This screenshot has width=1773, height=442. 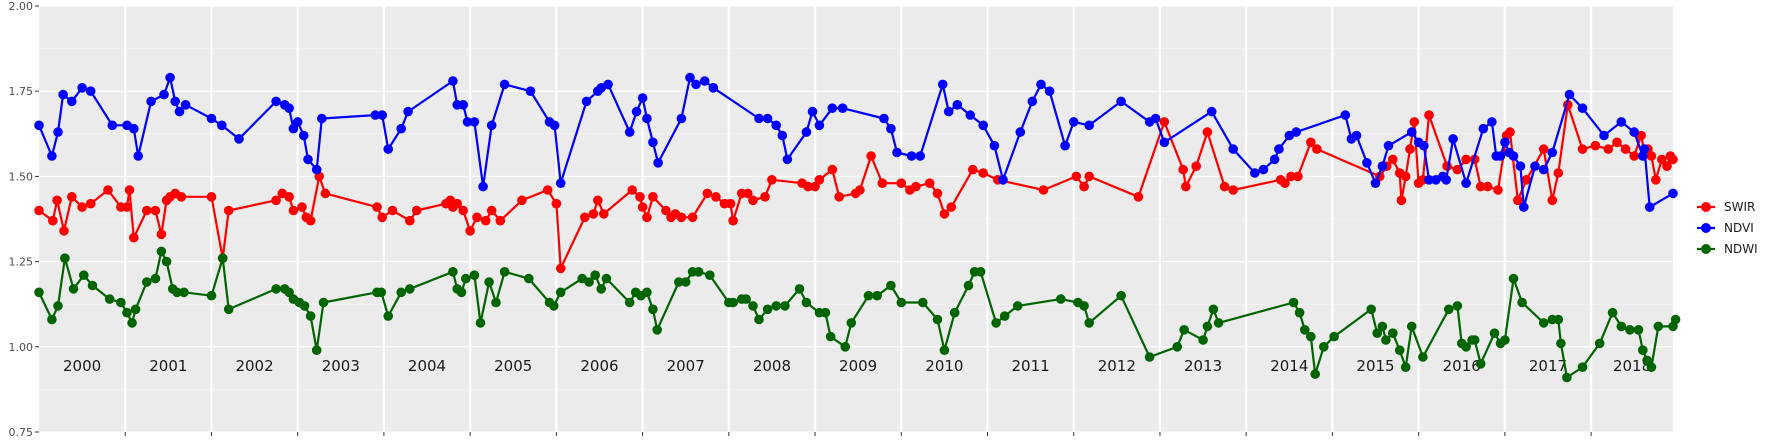 What do you see at coordinates (1727, 249) in the screenshot?
I see `legend-item-ndwi: NDWI` at bounding box center [1727, 249].